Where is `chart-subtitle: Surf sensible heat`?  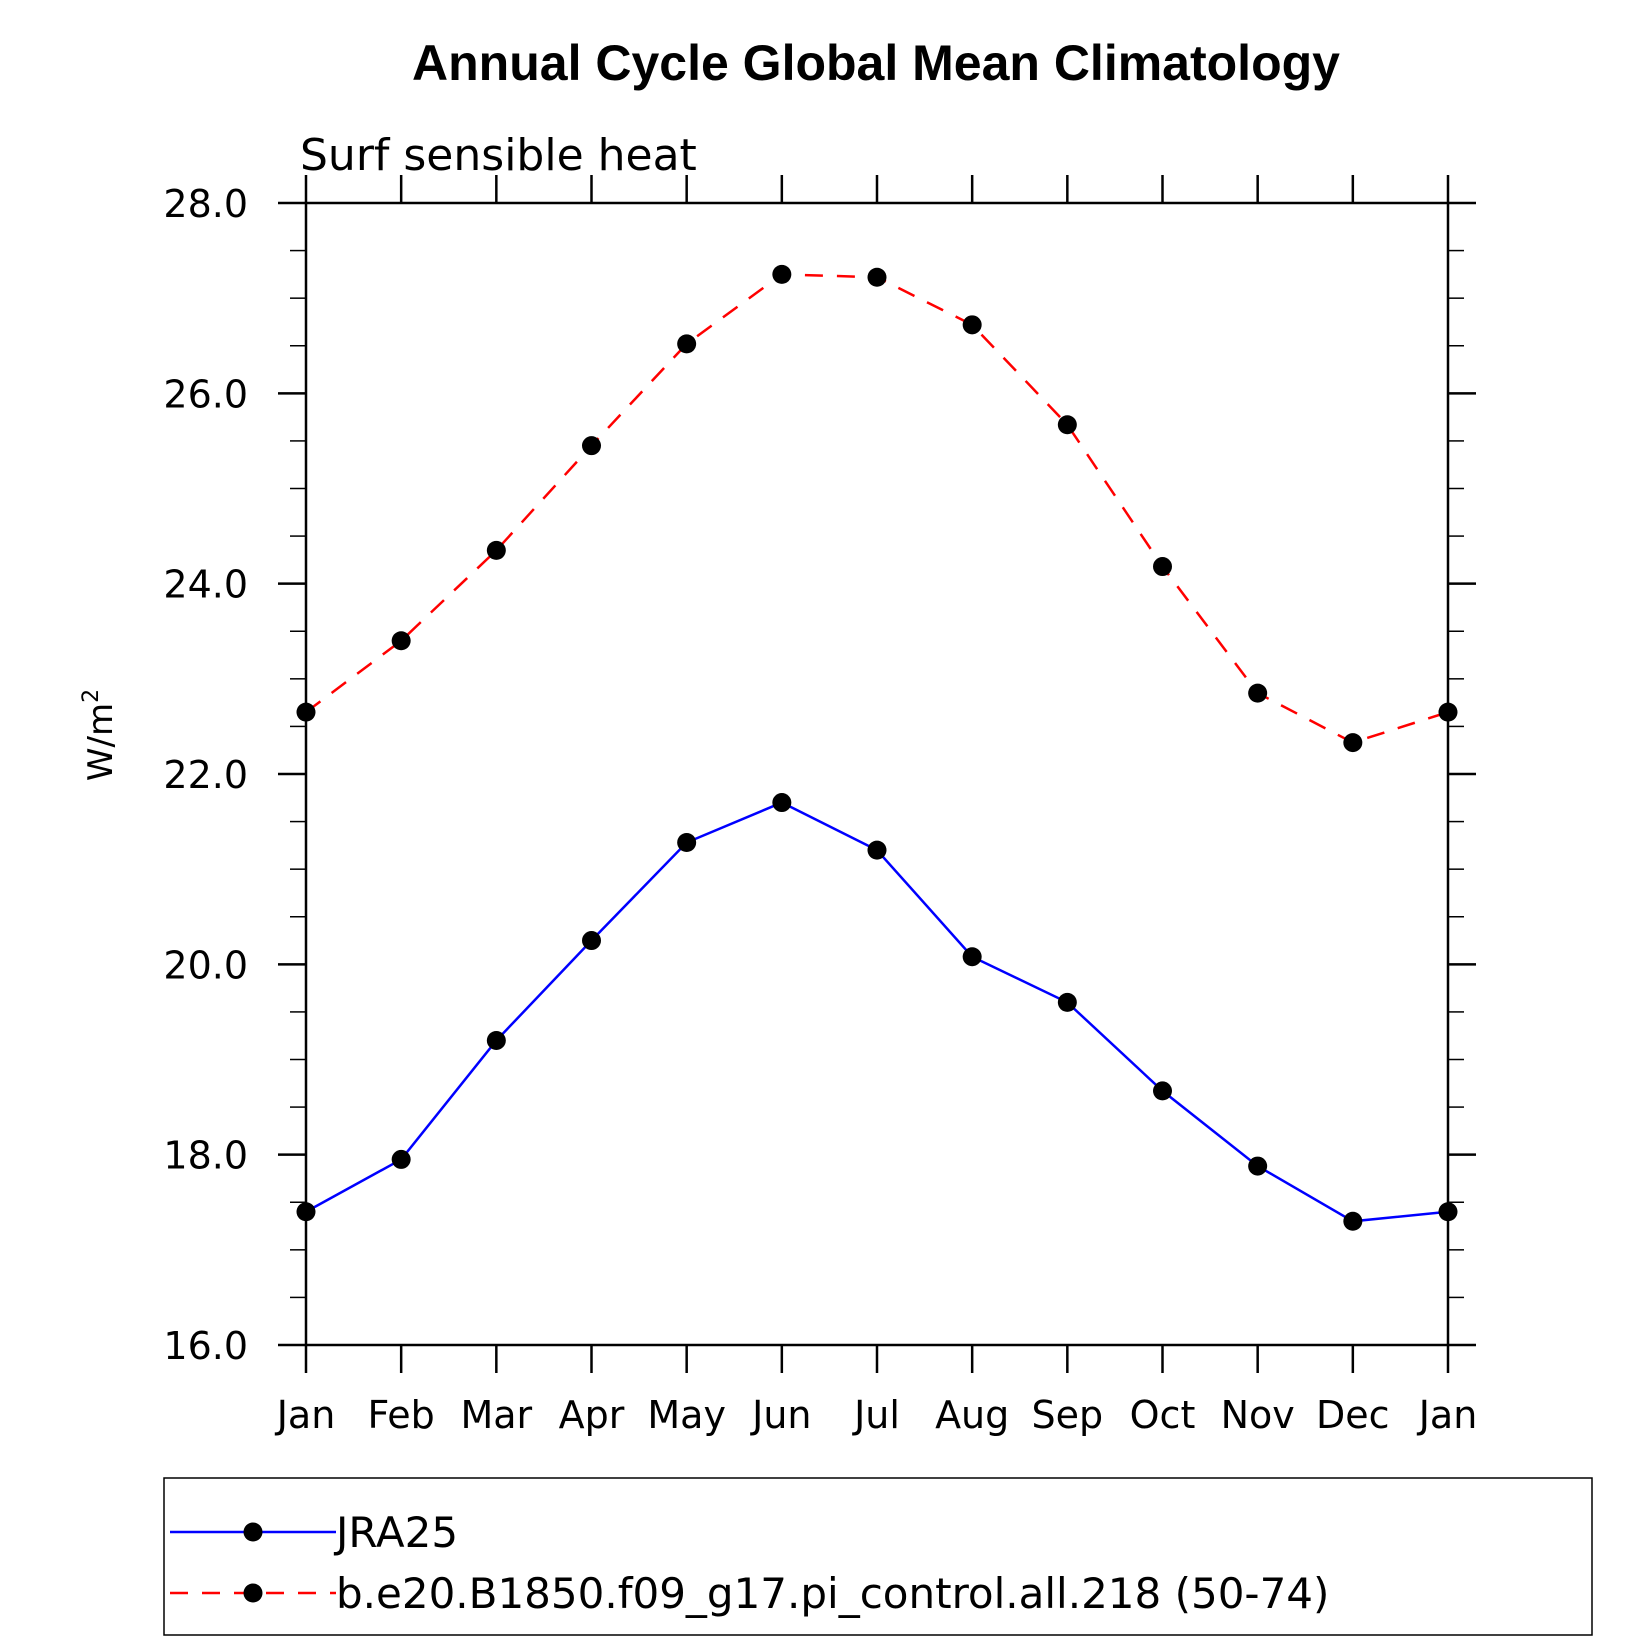
chart-subtitle: Surf sensible heat is located at coordinates (498, 155).